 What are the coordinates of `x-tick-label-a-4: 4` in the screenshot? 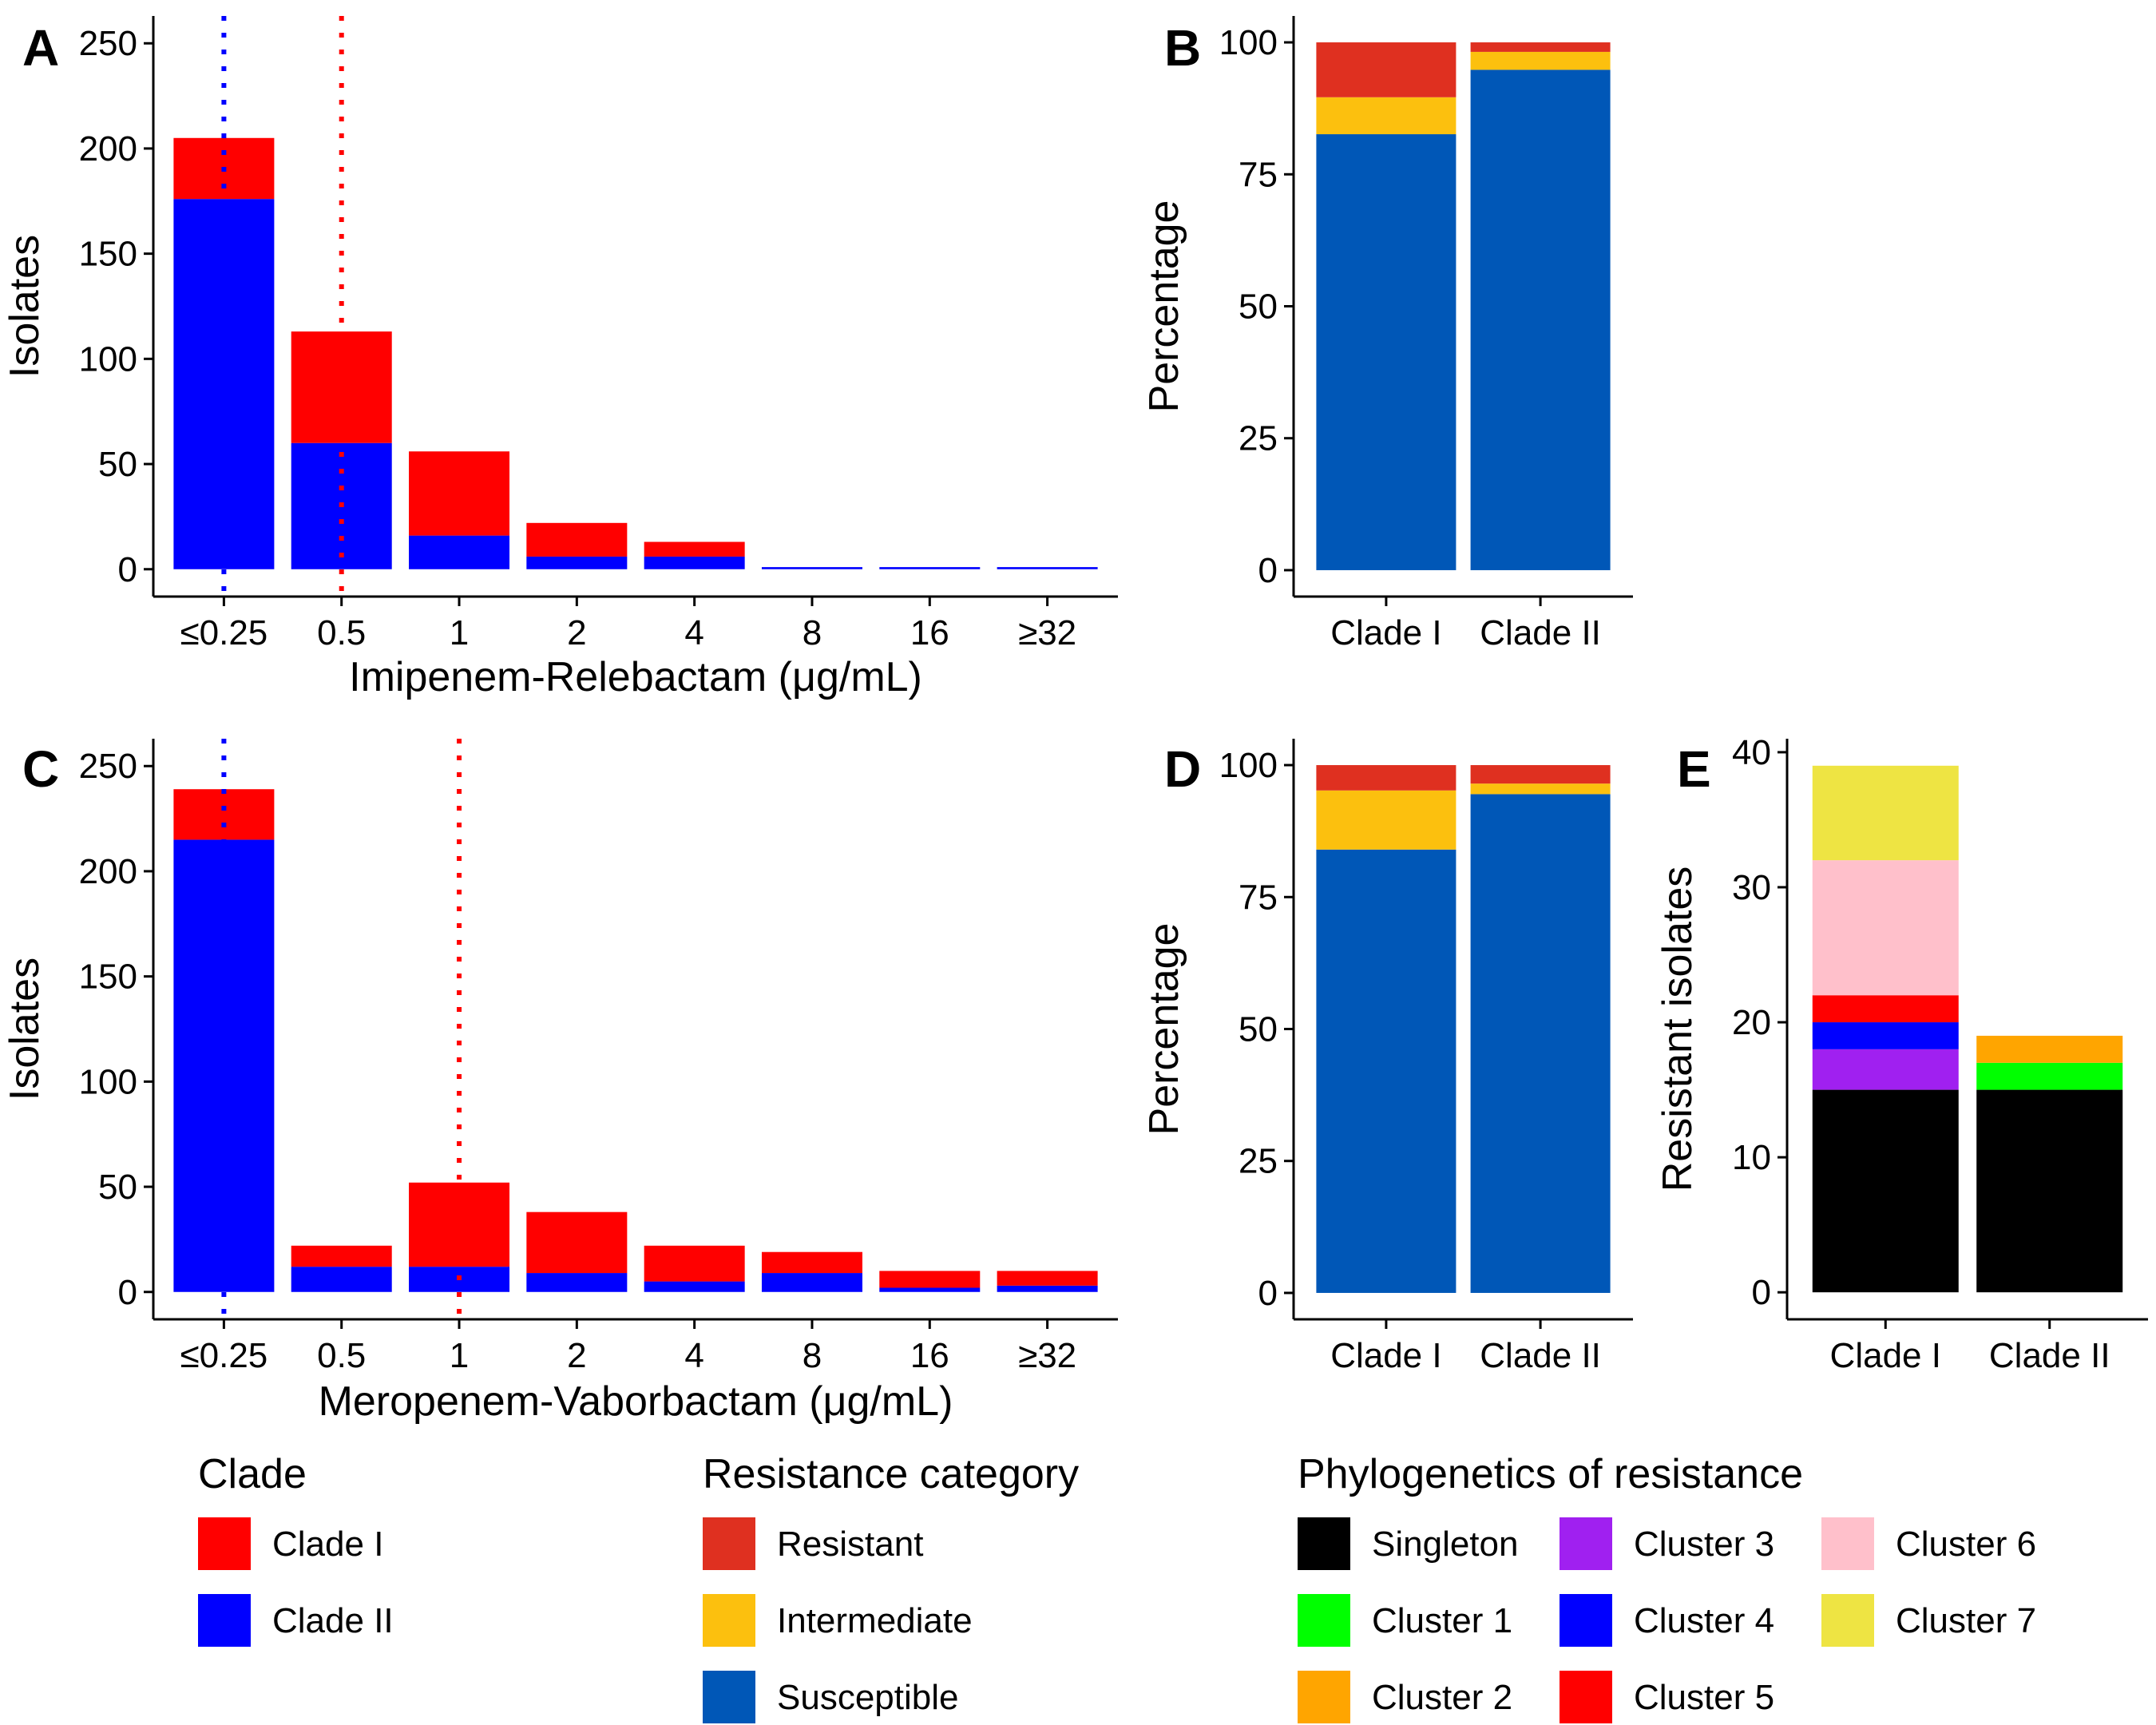 It's located at (693, 633).